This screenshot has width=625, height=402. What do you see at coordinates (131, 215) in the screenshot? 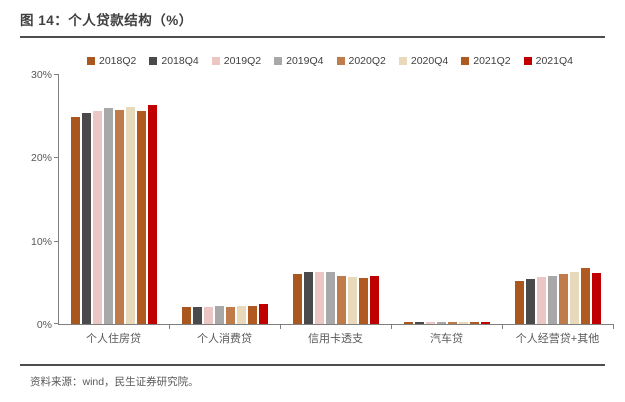
I see `bar-2020Q4-个人住房贷` at bounding box center [131, 215].